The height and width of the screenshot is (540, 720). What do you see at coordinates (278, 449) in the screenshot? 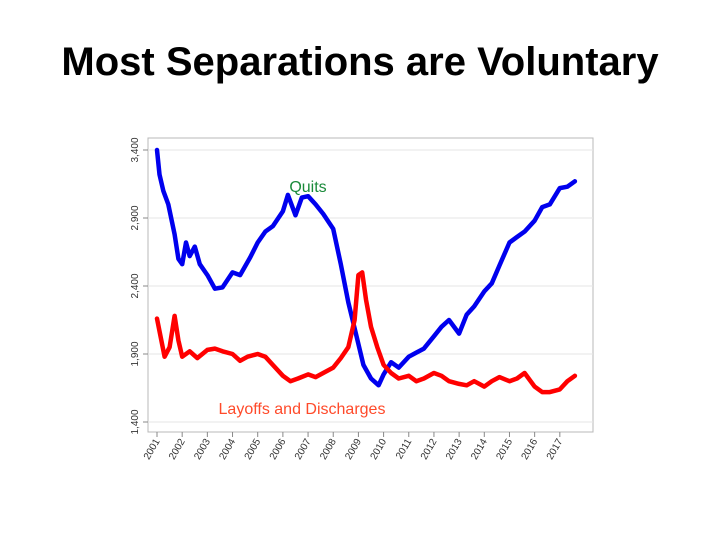
I see `x-tick-label: 2006` at bounding box center [278, 449].